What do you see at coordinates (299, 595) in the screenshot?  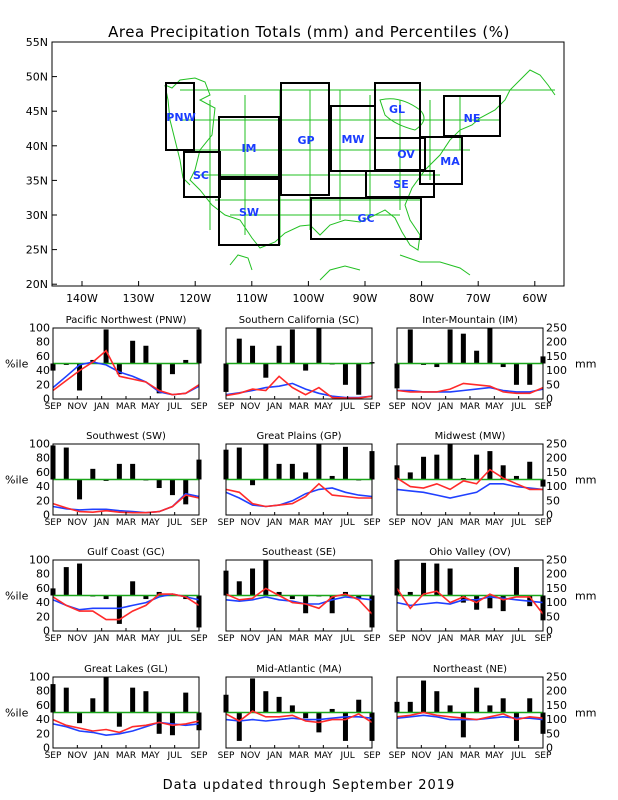 I see `panel-7: Southeast (SE) SEP NOV JAN MAR MAY JUL SEP` at bounding box center [299, 595].